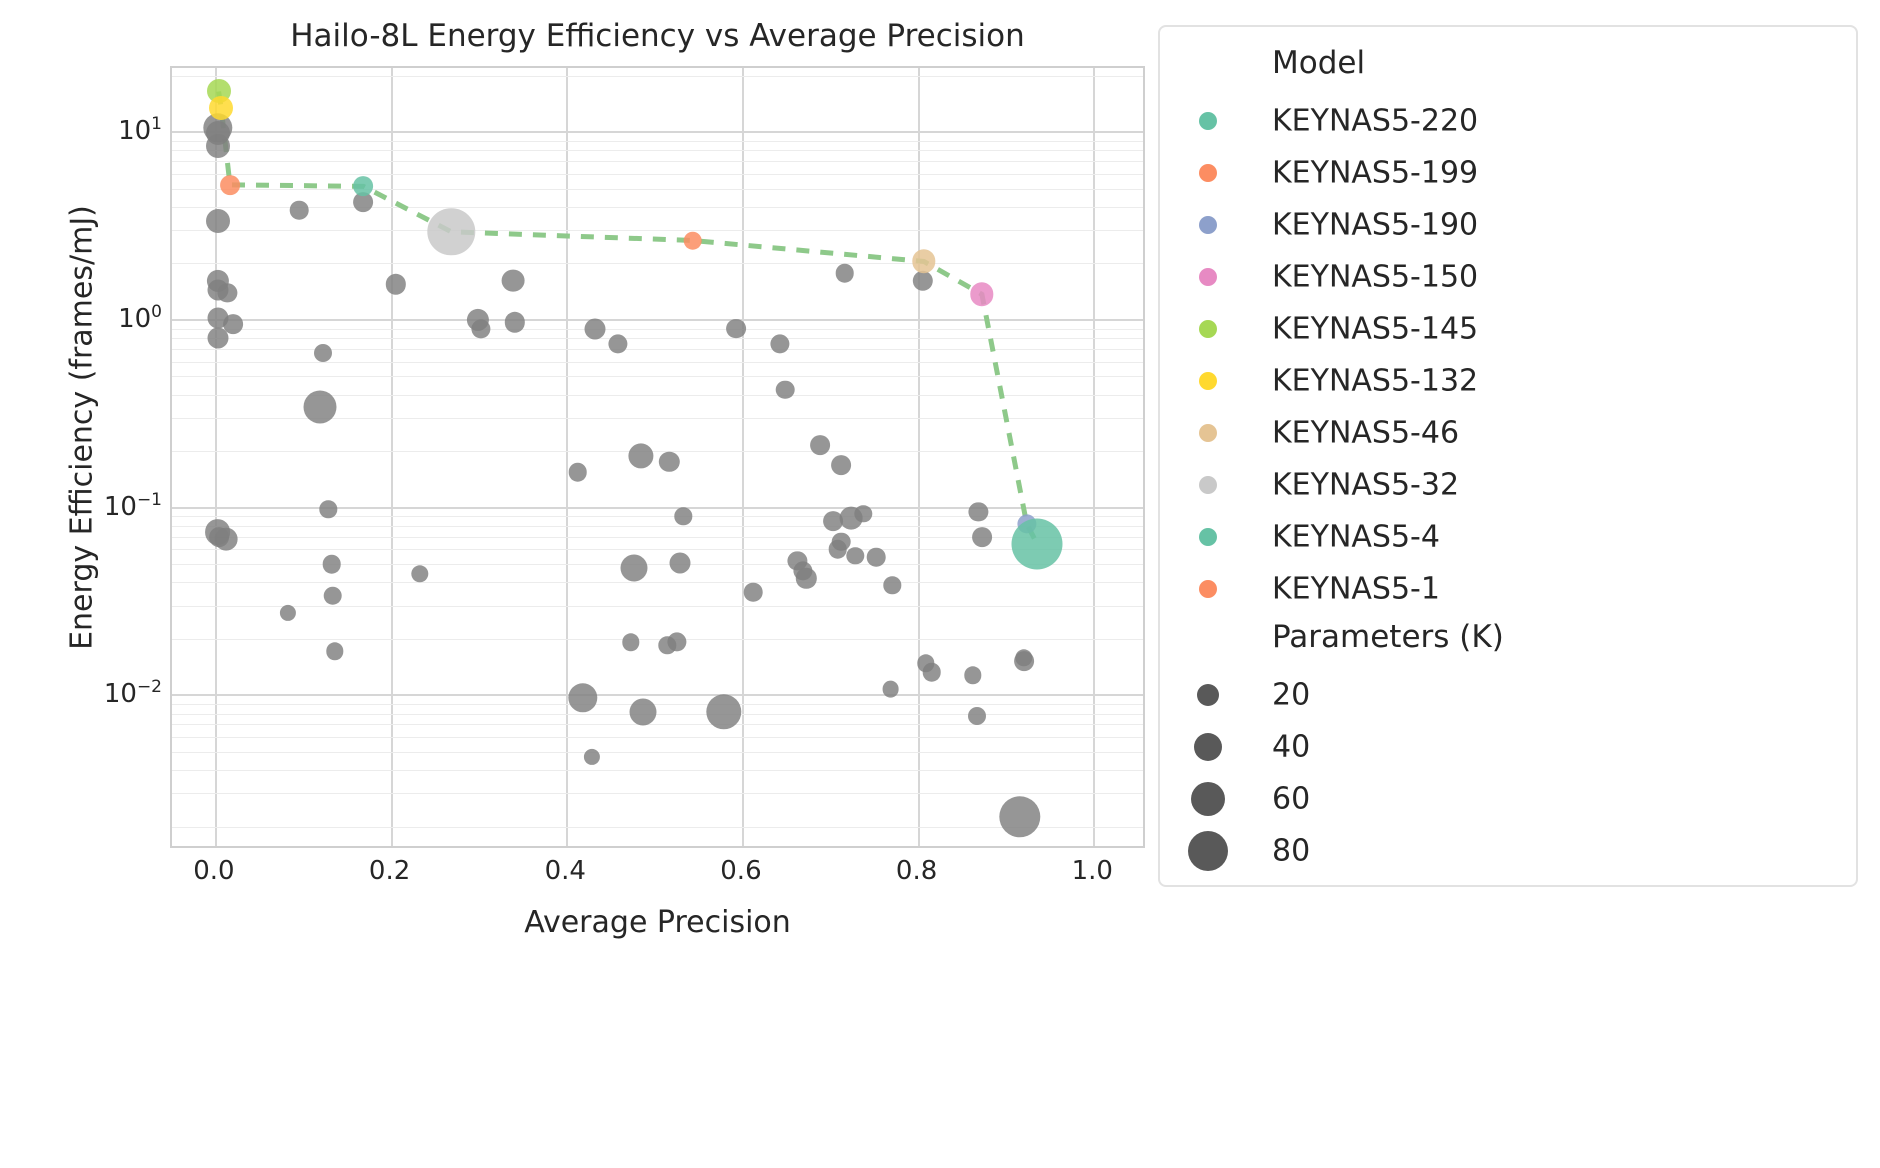  I want to click on legend-item-label: KEYNAS5-190, so click(1375, 225).